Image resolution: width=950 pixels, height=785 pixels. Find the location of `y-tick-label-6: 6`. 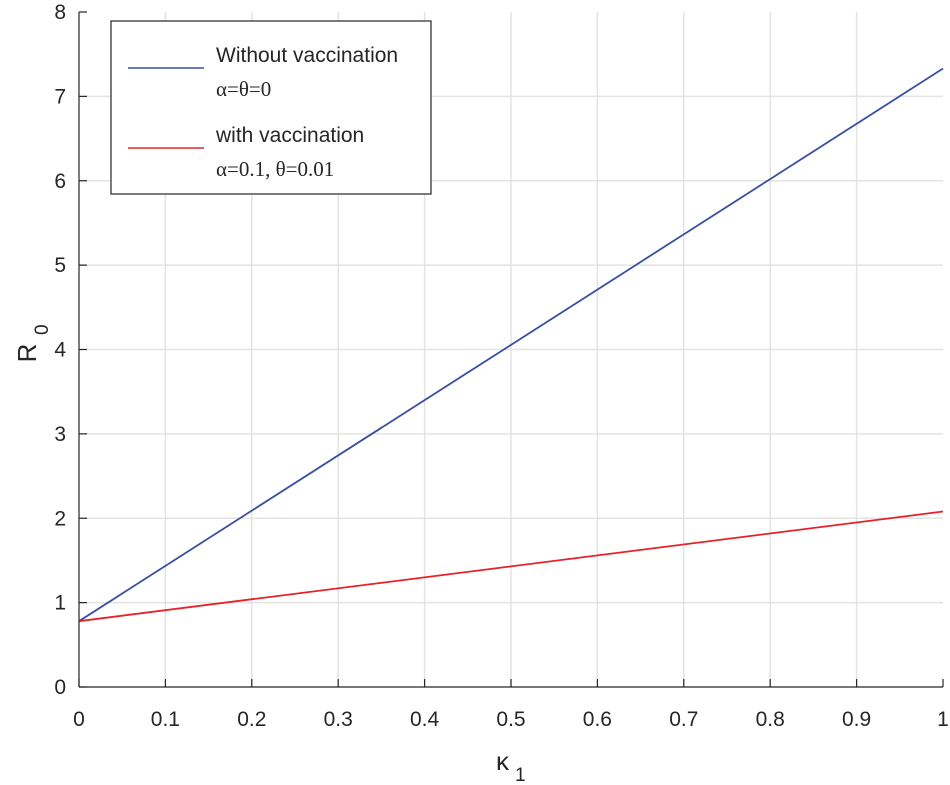

y-tick-label-6: 6 is located at coordinates (60, 181).